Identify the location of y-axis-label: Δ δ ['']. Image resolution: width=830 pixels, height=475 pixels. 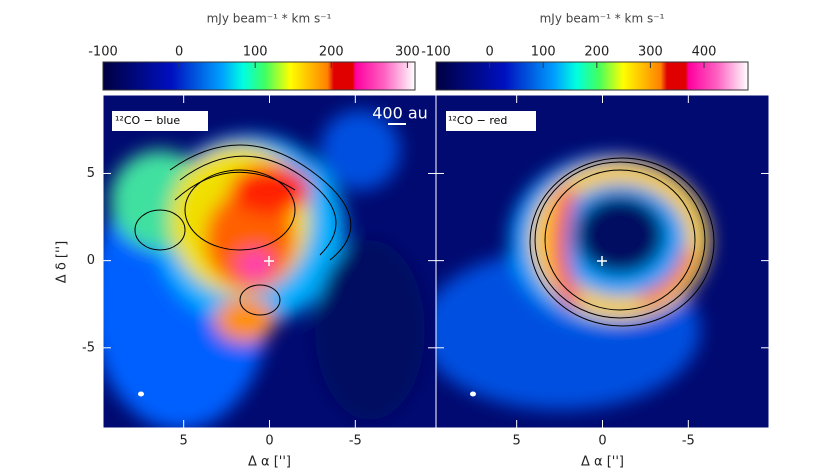
(62, 262).